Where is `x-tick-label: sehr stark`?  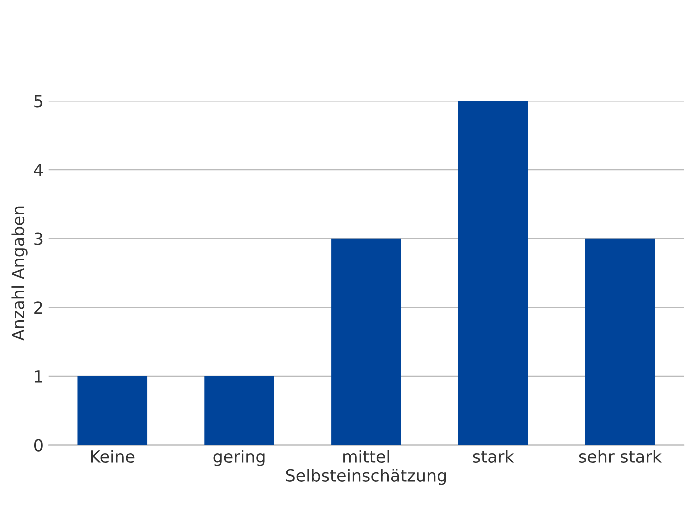 x-tick-label: sehr stark is located at coordinates (620, 457).